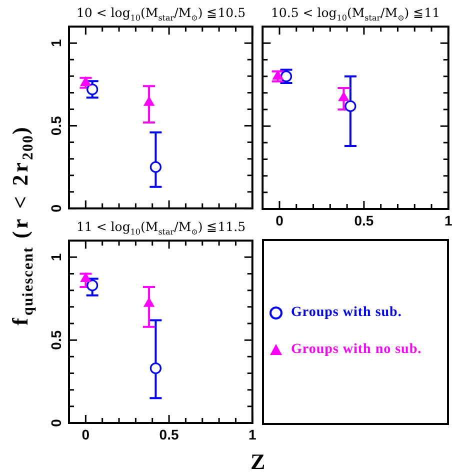 Image resolution: width=474 pixels, height=474 pixels. What do you see at coordinates (259, 461) in the screenshot?
I see `x-axis-title: Z` at bounding box center [259, 461].